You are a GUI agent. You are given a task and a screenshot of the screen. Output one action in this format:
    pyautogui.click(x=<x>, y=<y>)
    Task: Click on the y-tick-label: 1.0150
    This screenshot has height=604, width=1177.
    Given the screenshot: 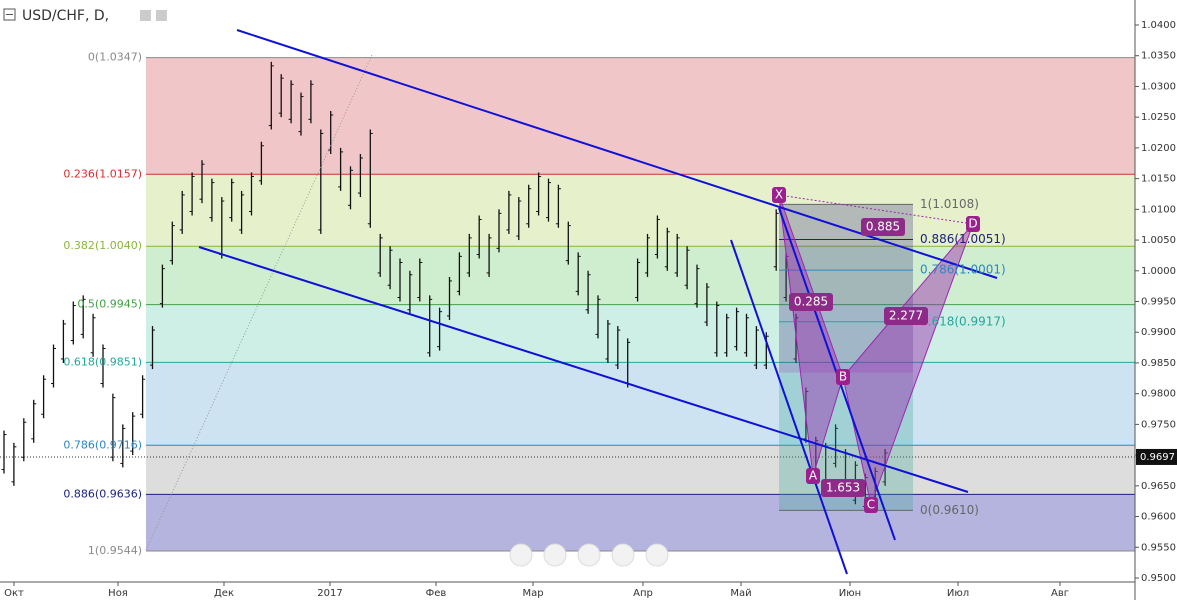 What is the action you would take?
    pyautogui.click(x=1158, y=179)
    